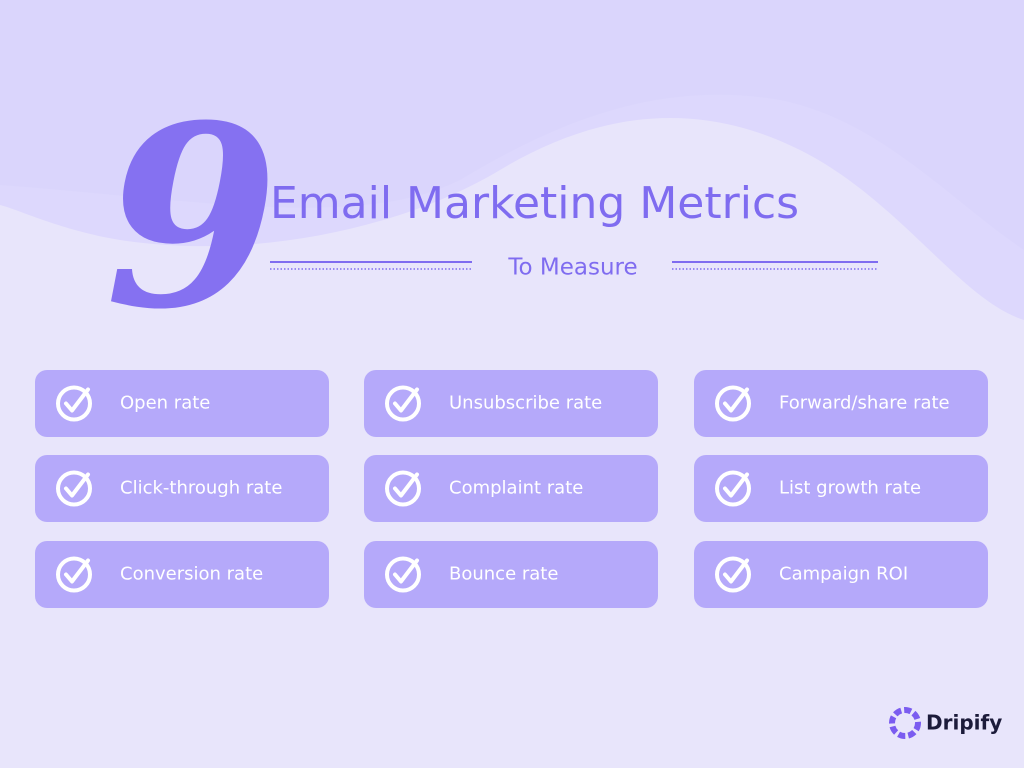  I want to click on metric-card: Bounce rate, so click(511, 574).